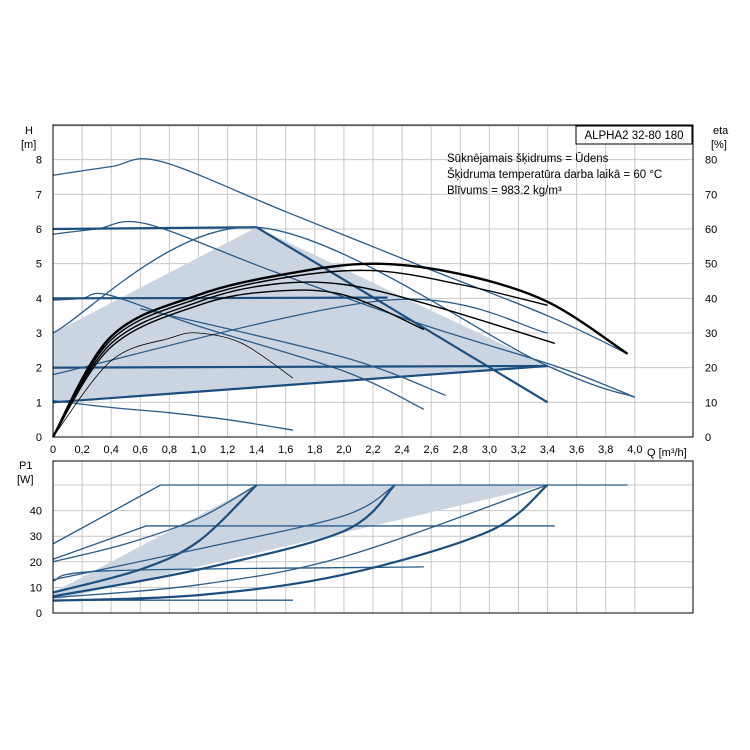 The height and width of the screenshot is (750, 750). I want to click on eta-axis-label: eta, so click(721, 131).